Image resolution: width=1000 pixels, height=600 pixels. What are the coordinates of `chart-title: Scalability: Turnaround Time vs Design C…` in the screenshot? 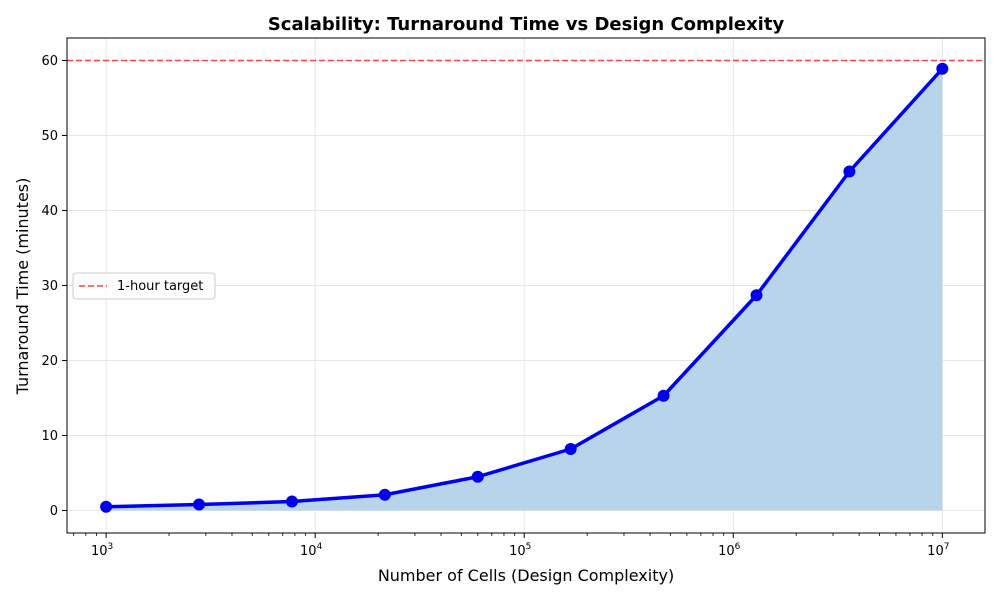 It's located at (526, 24).